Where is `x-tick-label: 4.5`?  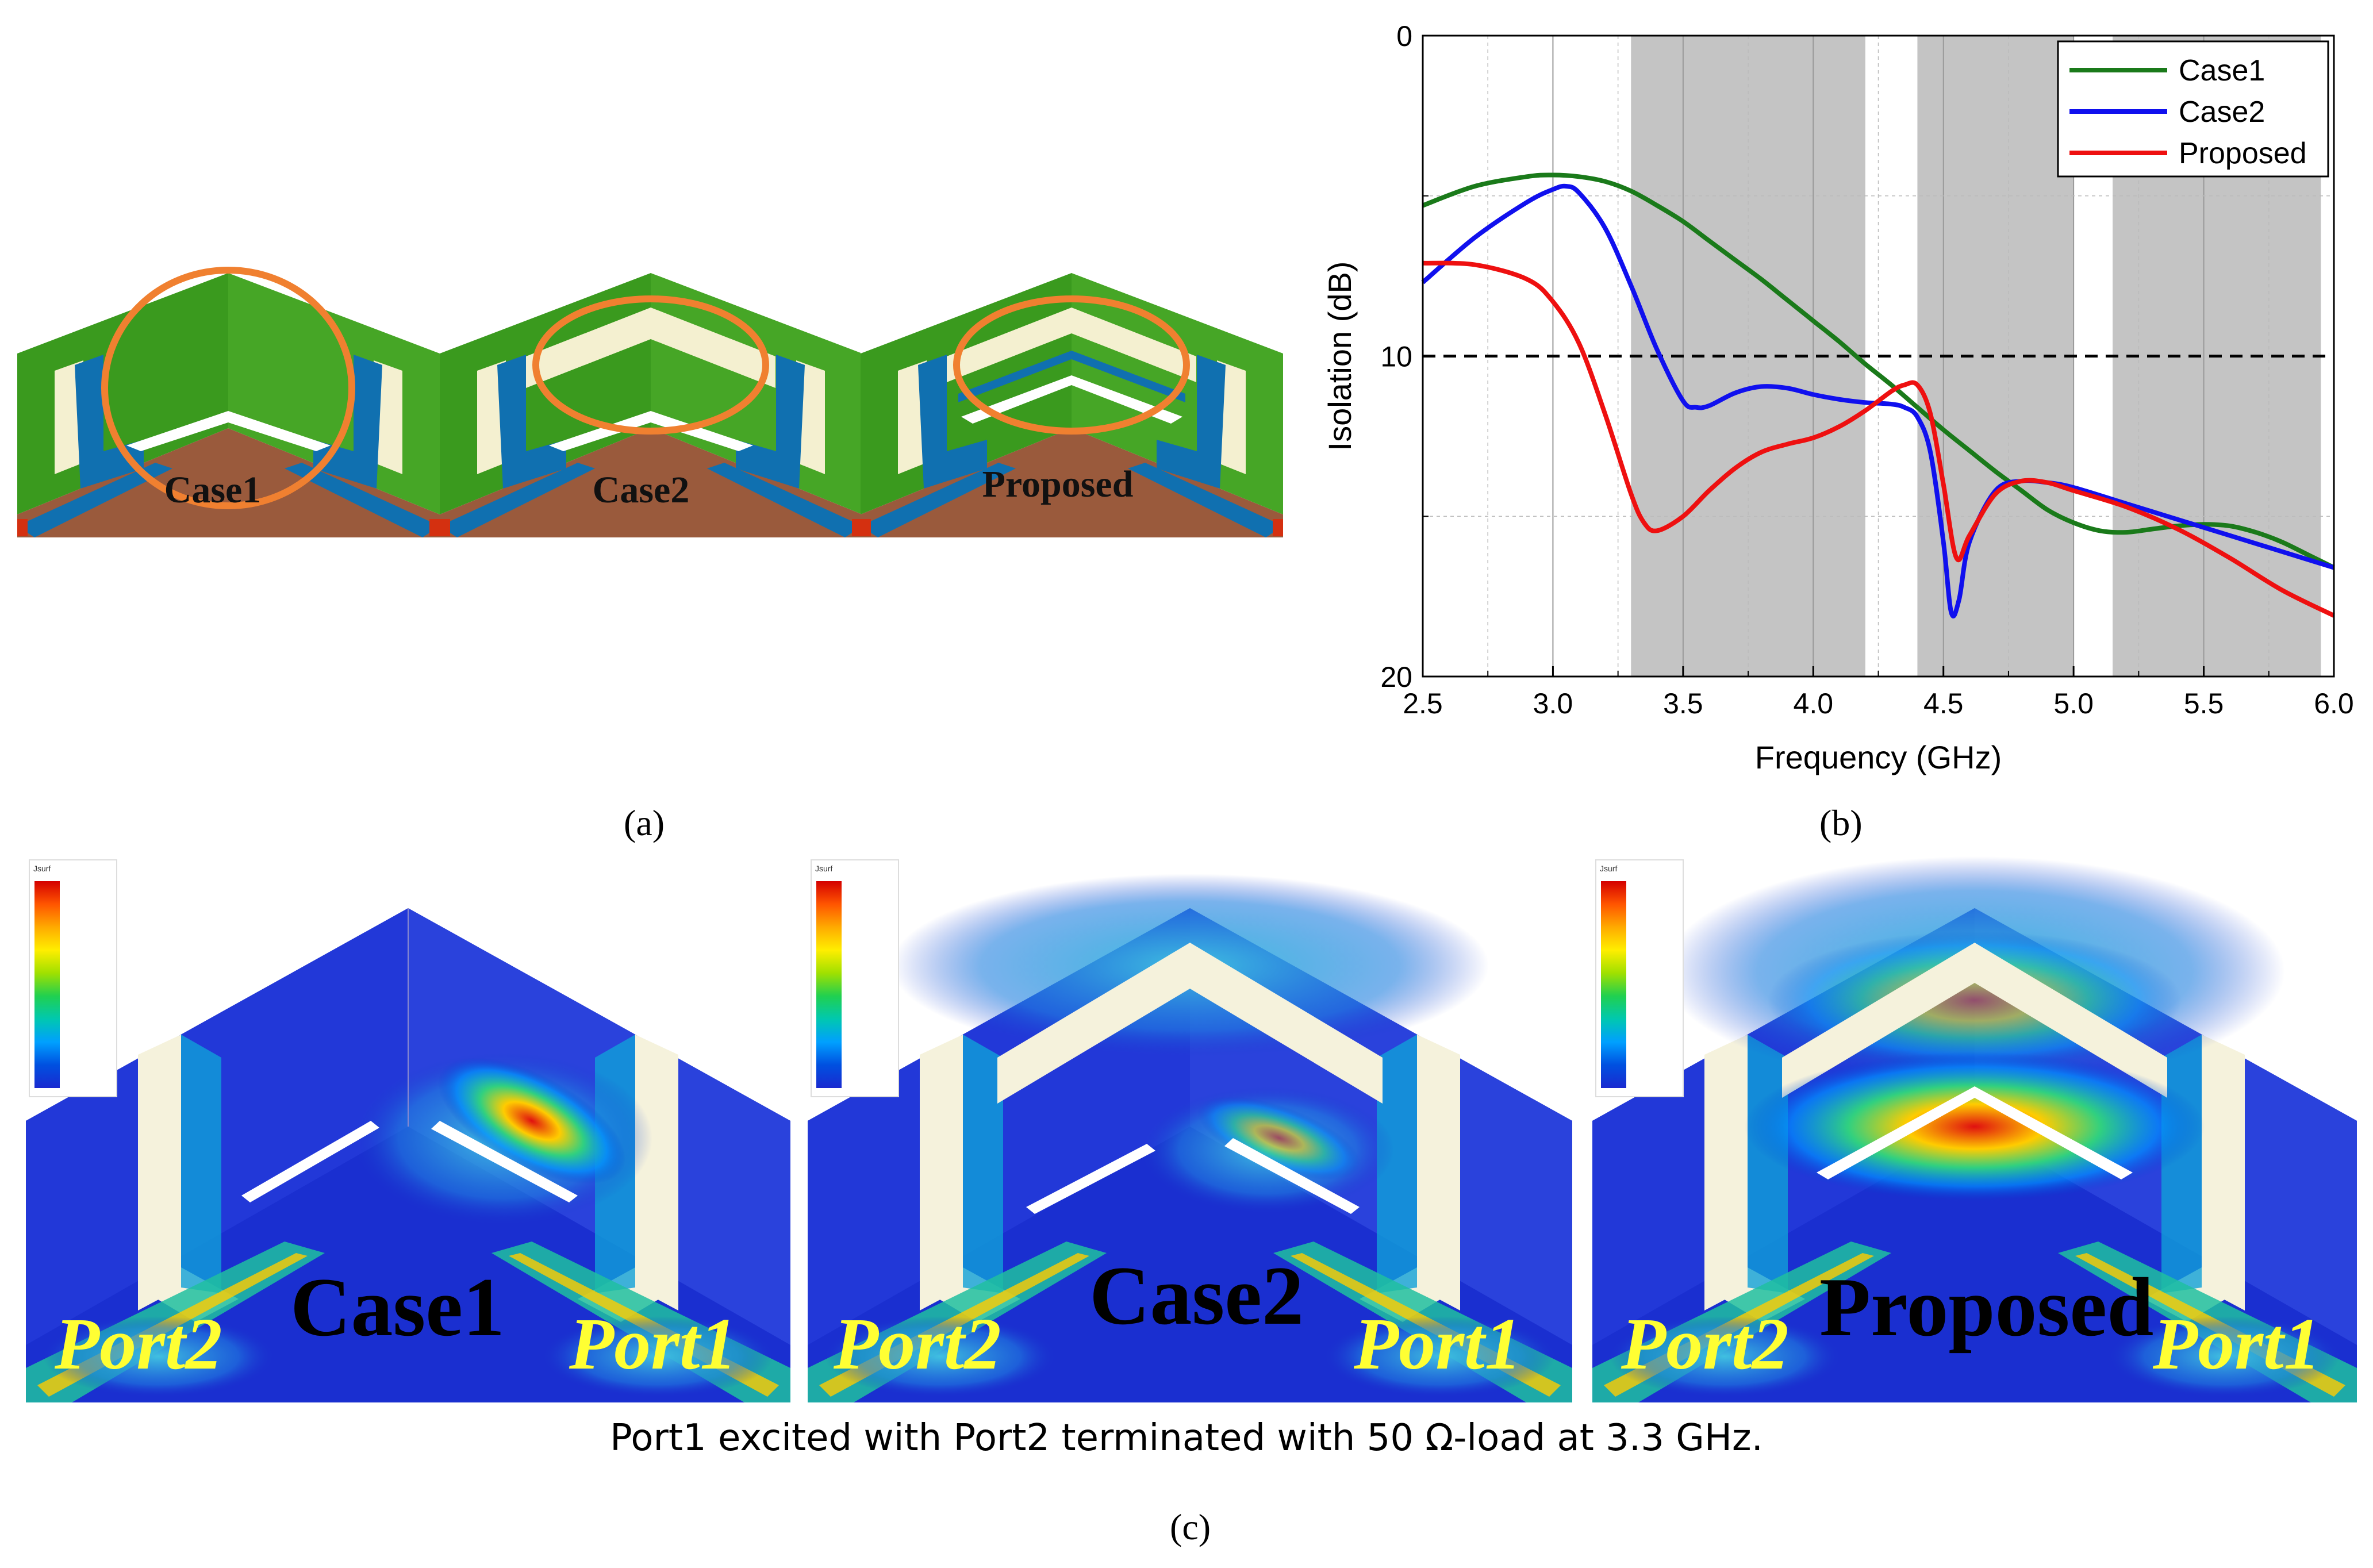 x-tick-label: 4.5 is located at coordinates (1943, 704).